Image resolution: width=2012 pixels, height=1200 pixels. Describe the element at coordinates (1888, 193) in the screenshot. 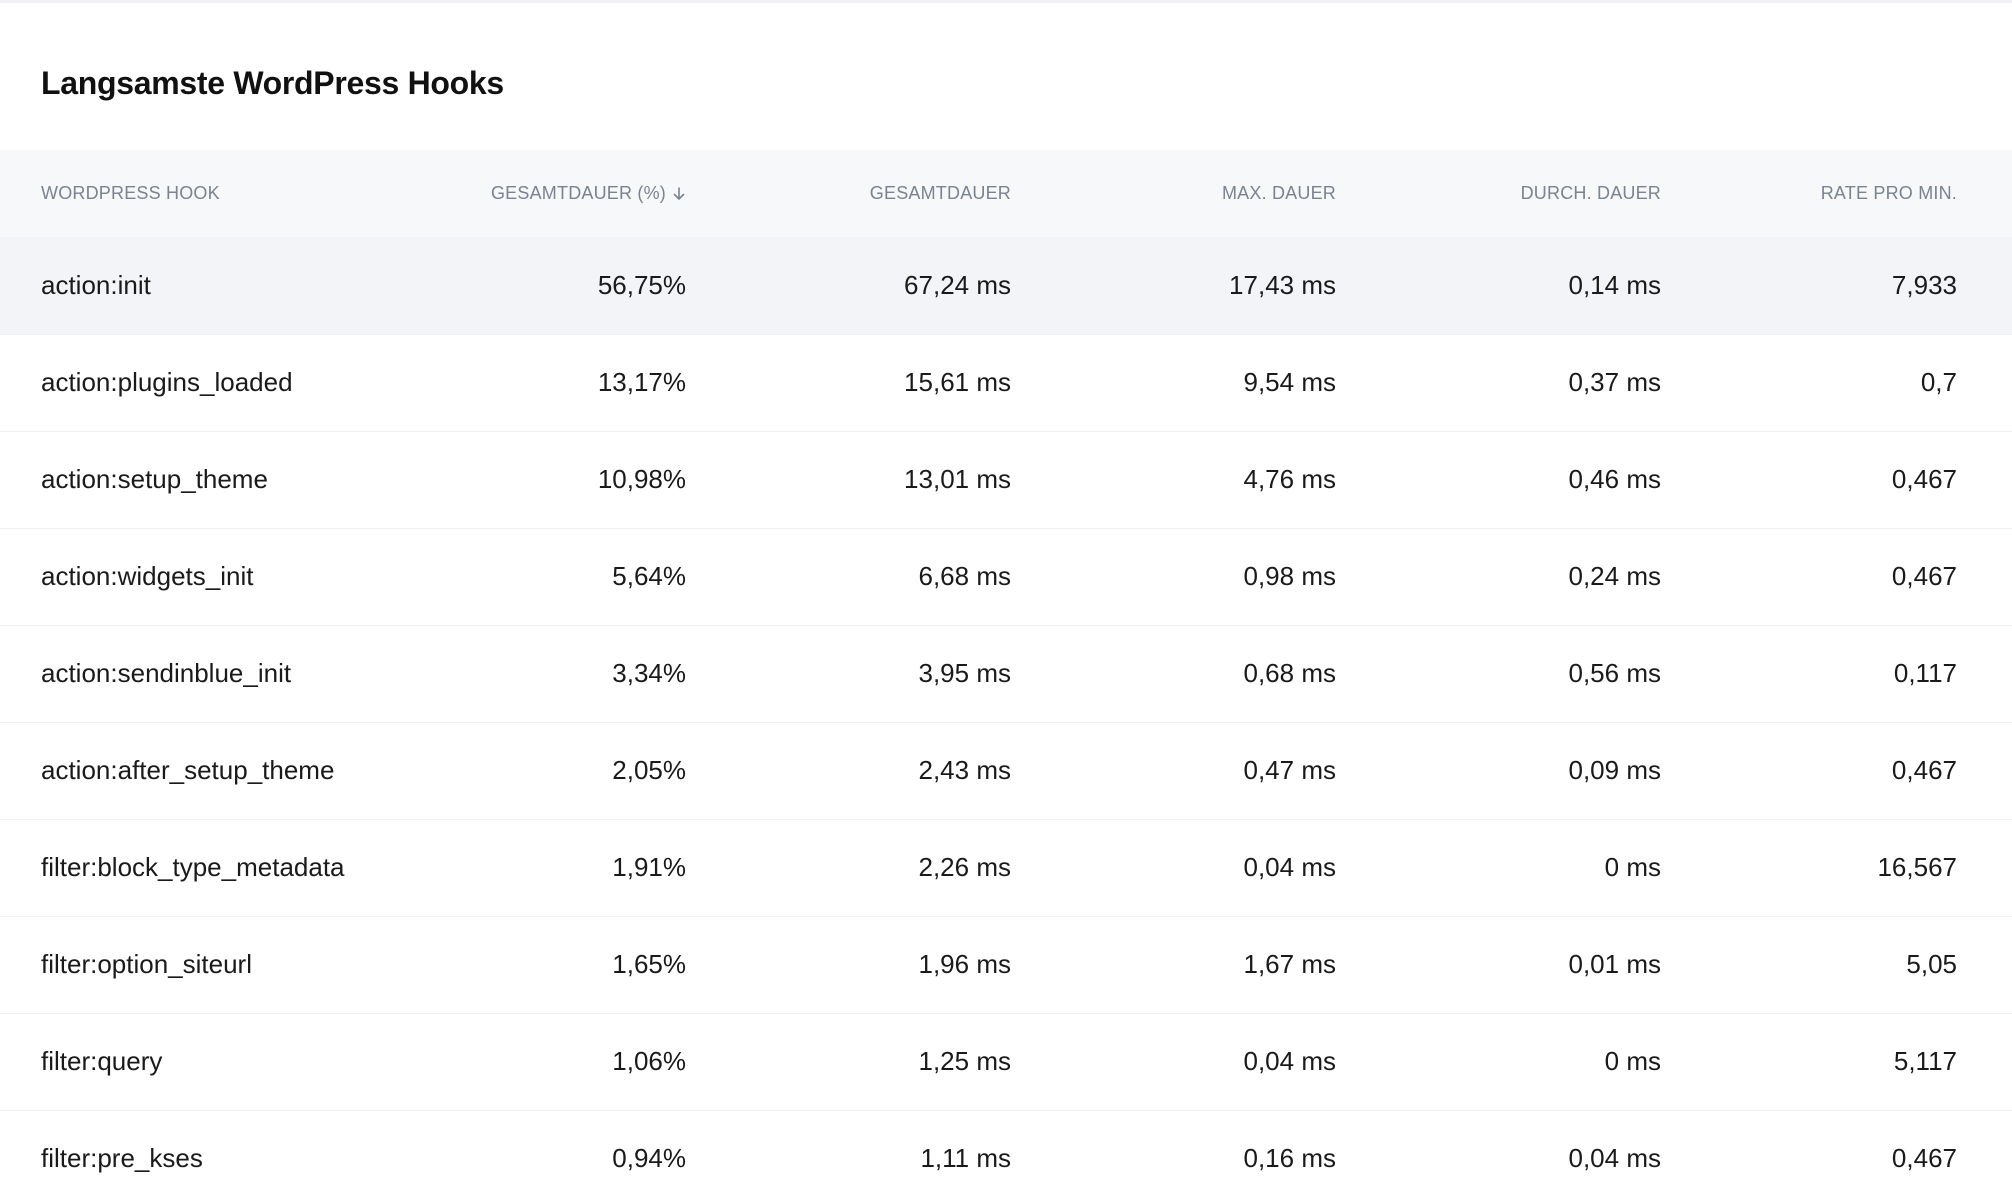

I see `column-header-label: RATE PRO MIN.` at that location.